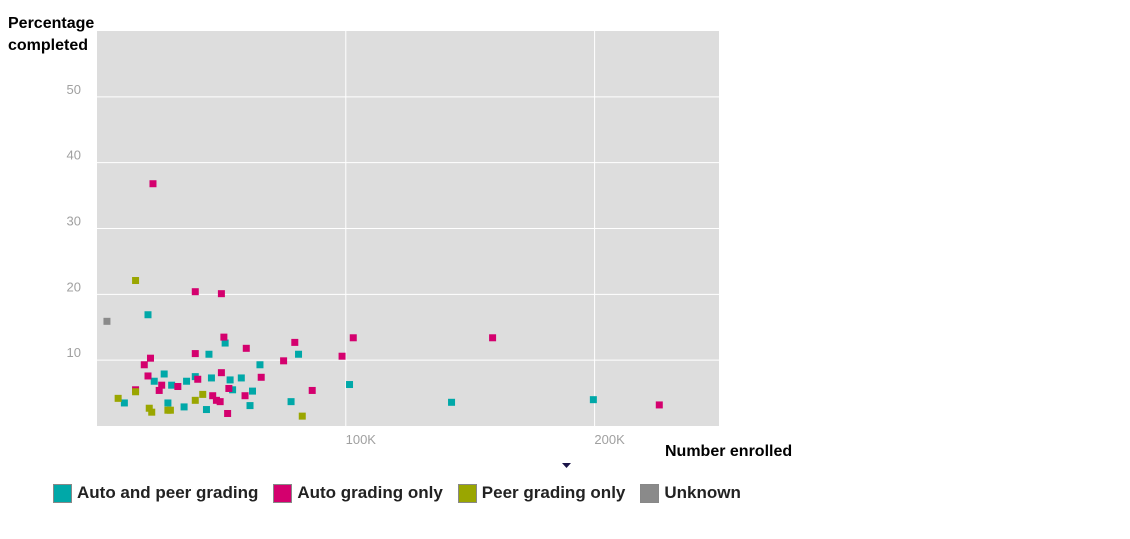 The image size is (1130, 539). What do you see at coordinates (74, 89) in the screenshot?
I see `y-tick-label-50: 50` at bounding box center [74, 89].